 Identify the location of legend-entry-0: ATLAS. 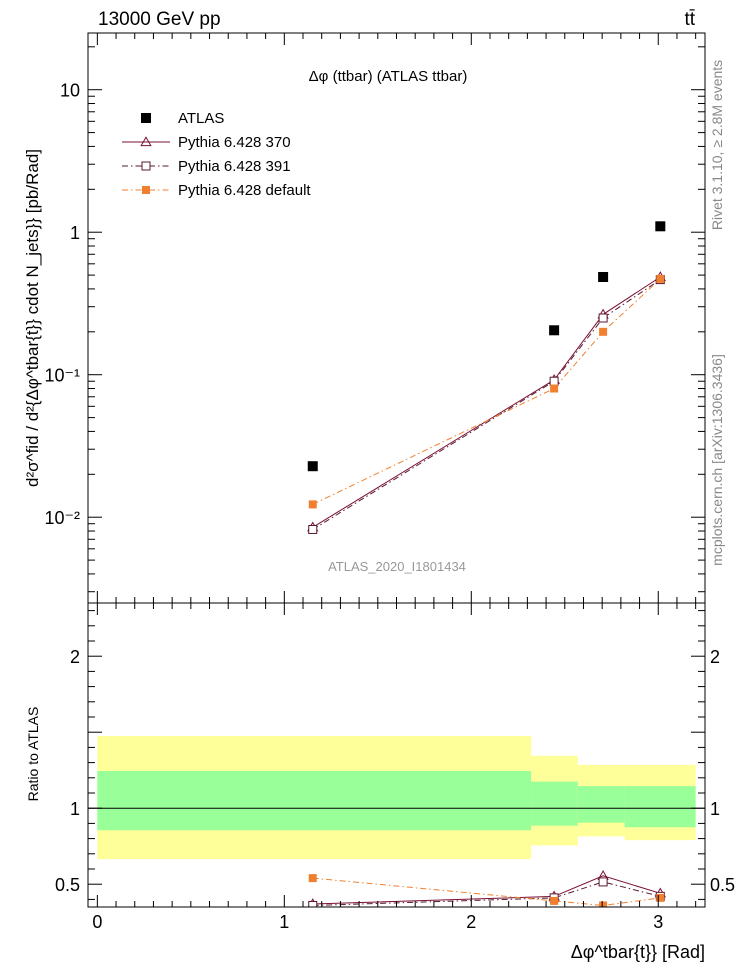
(201, 118).